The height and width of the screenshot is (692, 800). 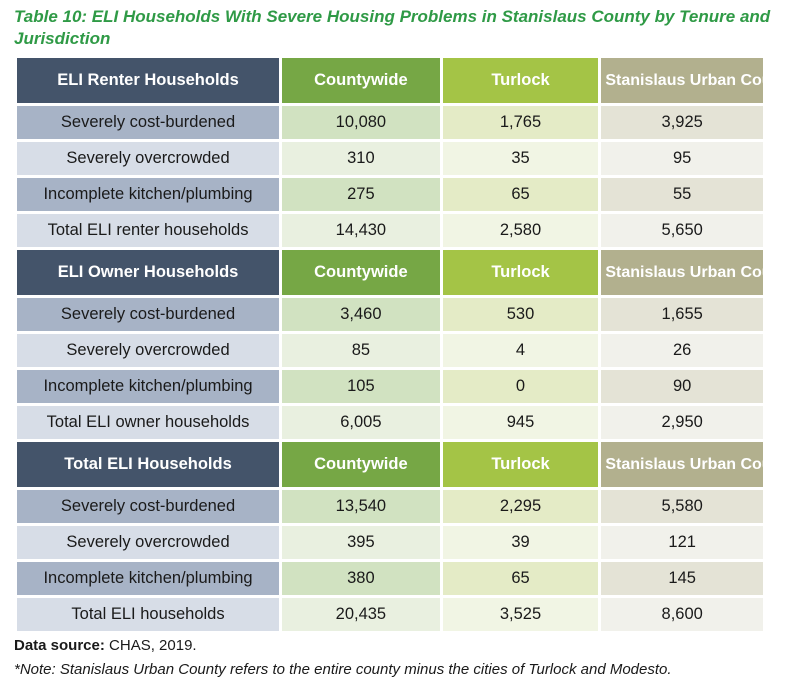 I want to click on cell-turlock: 945, so click(x=520, y=422).